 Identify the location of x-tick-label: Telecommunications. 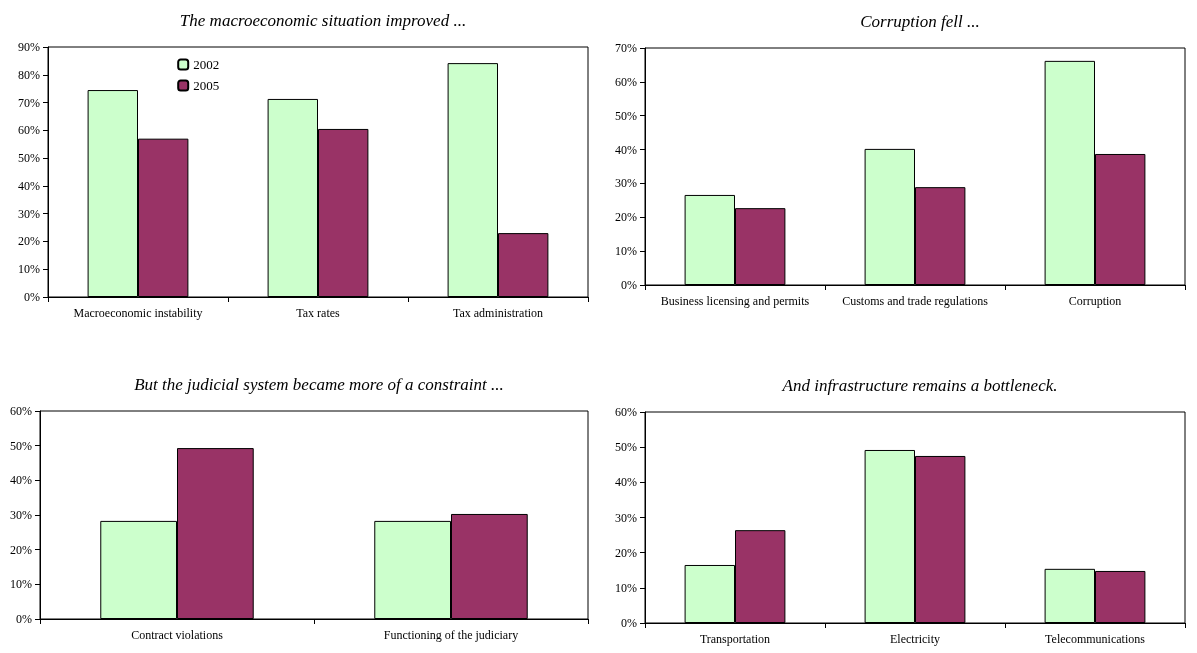
(1095, 639).